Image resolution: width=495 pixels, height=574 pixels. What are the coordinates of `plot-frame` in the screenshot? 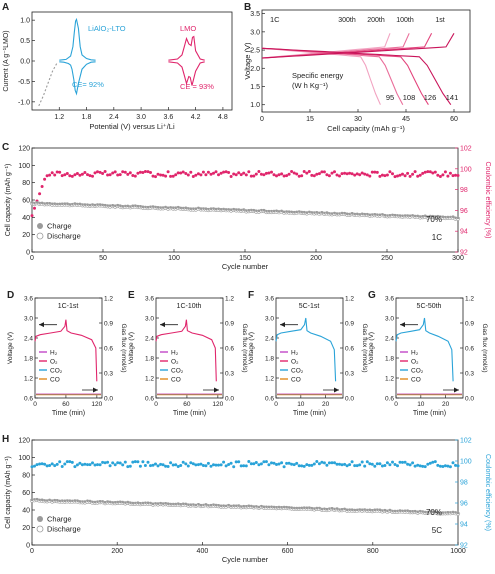 It's located at (132, 61).